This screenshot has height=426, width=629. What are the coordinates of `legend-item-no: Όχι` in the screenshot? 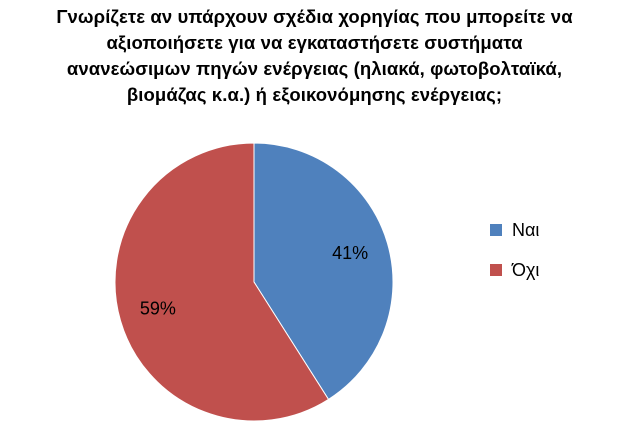 It's located at (514, 270).